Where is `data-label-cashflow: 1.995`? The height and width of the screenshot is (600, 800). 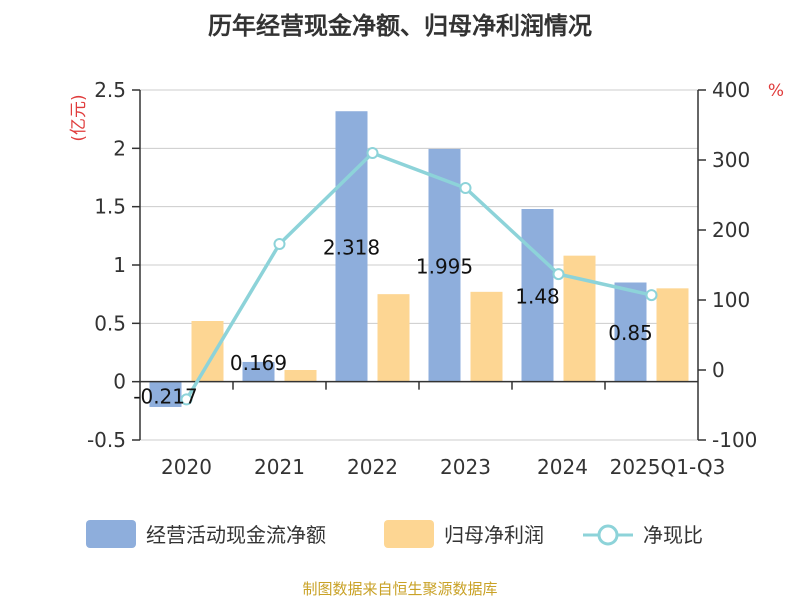 data-label-cashflow: 1.995 is located at coordinates (444, 266).